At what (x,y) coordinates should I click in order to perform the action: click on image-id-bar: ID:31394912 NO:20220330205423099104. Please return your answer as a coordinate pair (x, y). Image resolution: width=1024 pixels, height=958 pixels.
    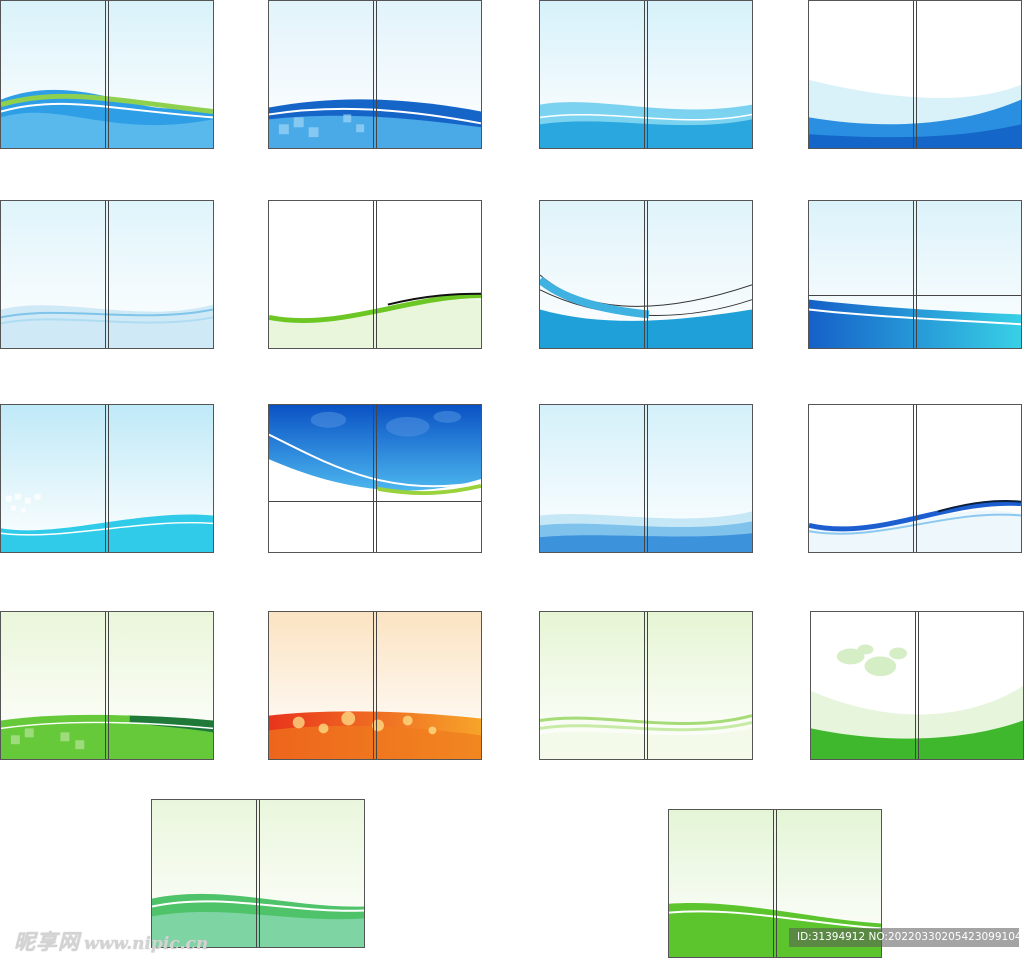
    Looking at the image, I should click on (905, 937).